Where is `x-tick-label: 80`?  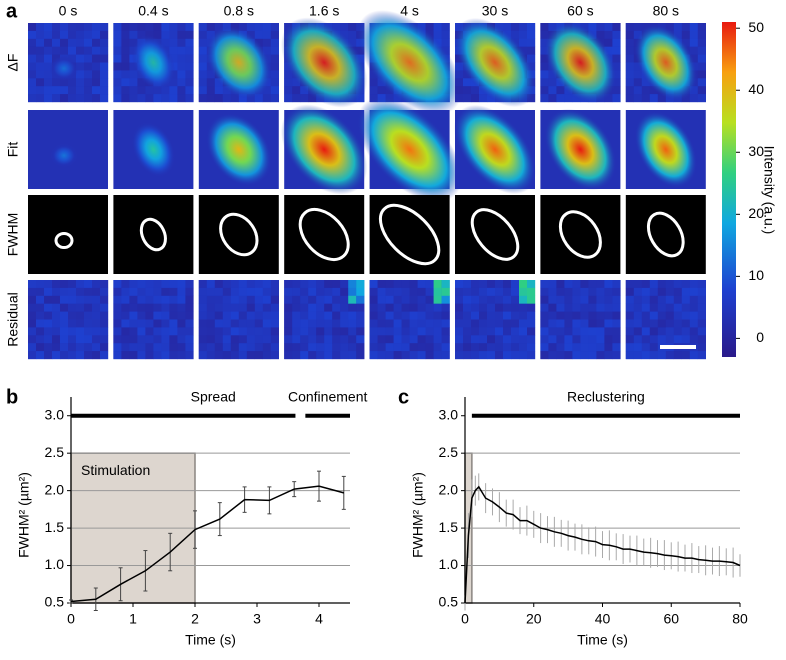
x-tick-label: 80 is located at coordinates (740, 619).